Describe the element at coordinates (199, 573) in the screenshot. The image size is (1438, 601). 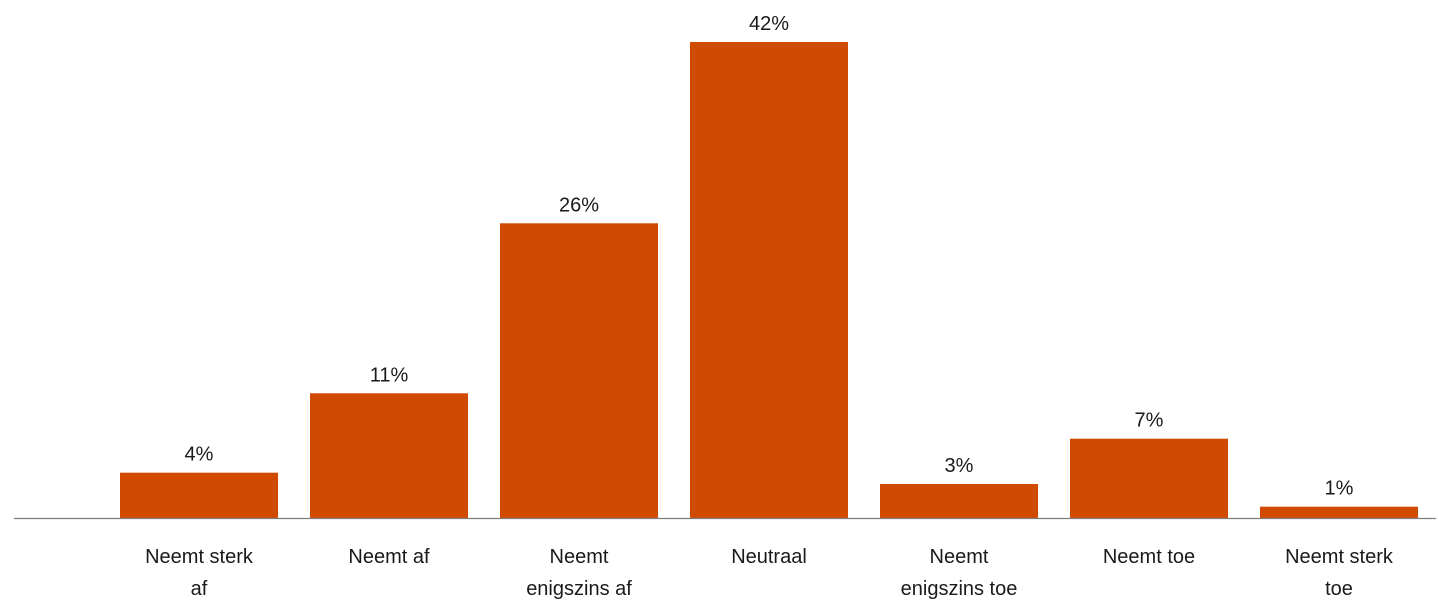
I see `category-label: Neemt sterk af` at that location.